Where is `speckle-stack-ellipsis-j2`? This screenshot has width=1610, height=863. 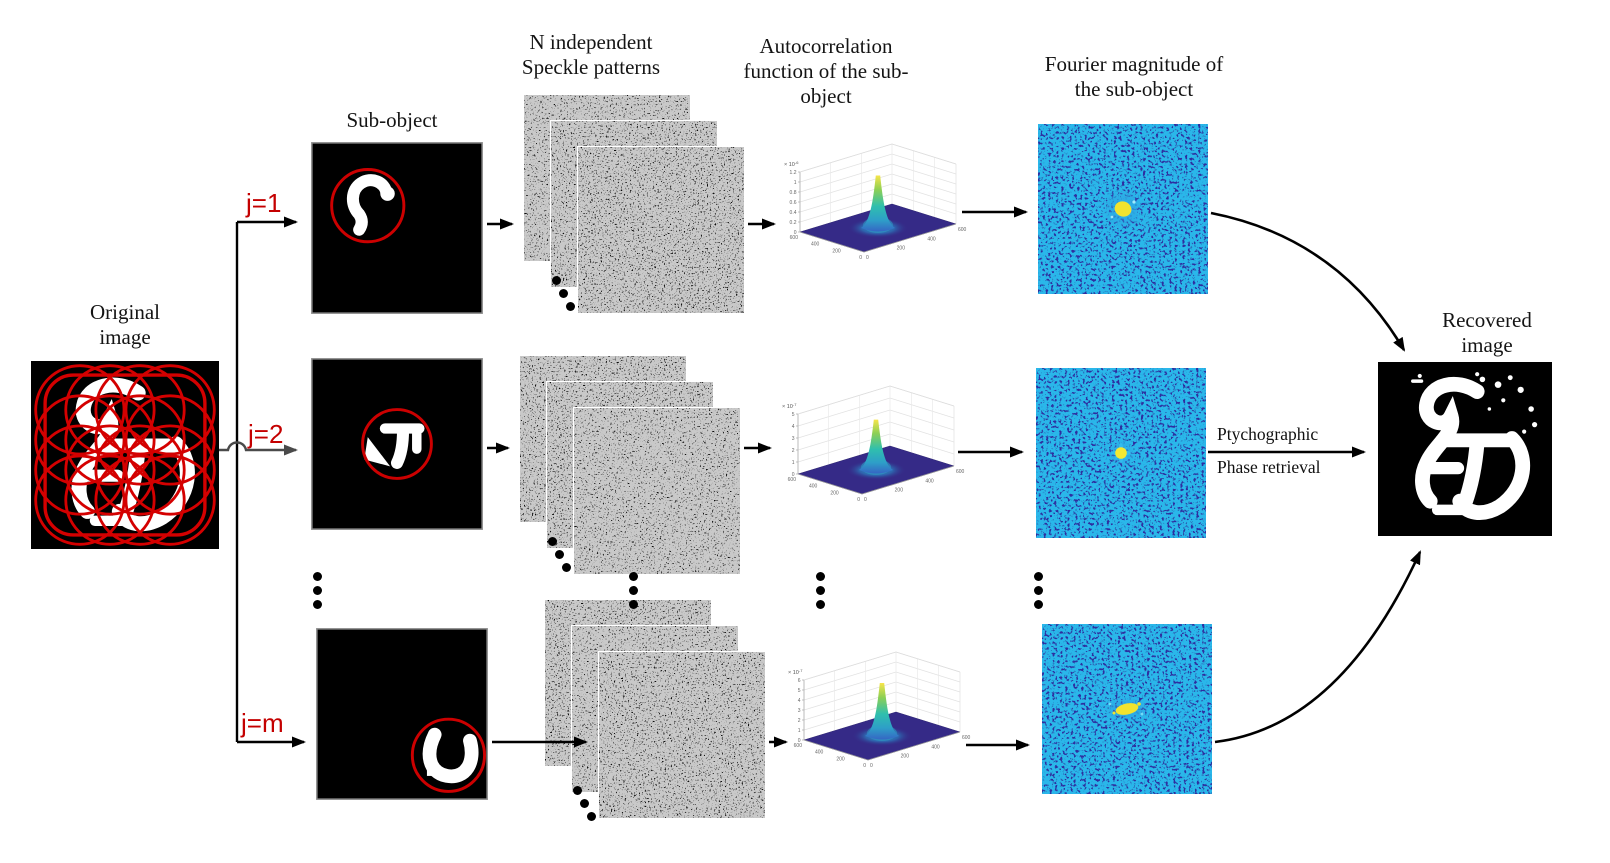 speckle-stack-ellipsis-j2 is located at coordinates (561, 557).